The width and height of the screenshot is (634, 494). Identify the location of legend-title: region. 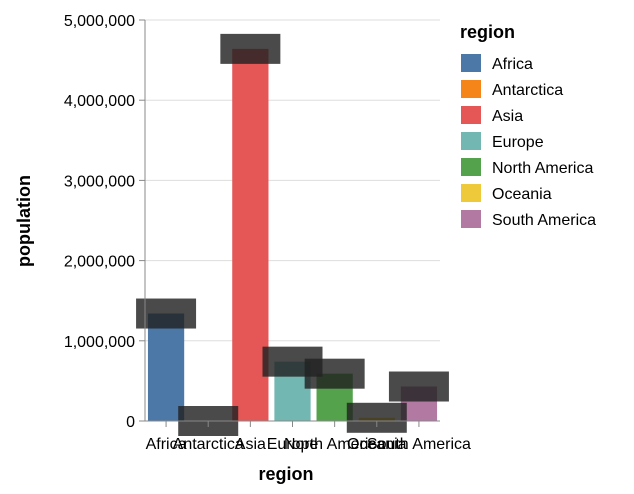
(487, 32).